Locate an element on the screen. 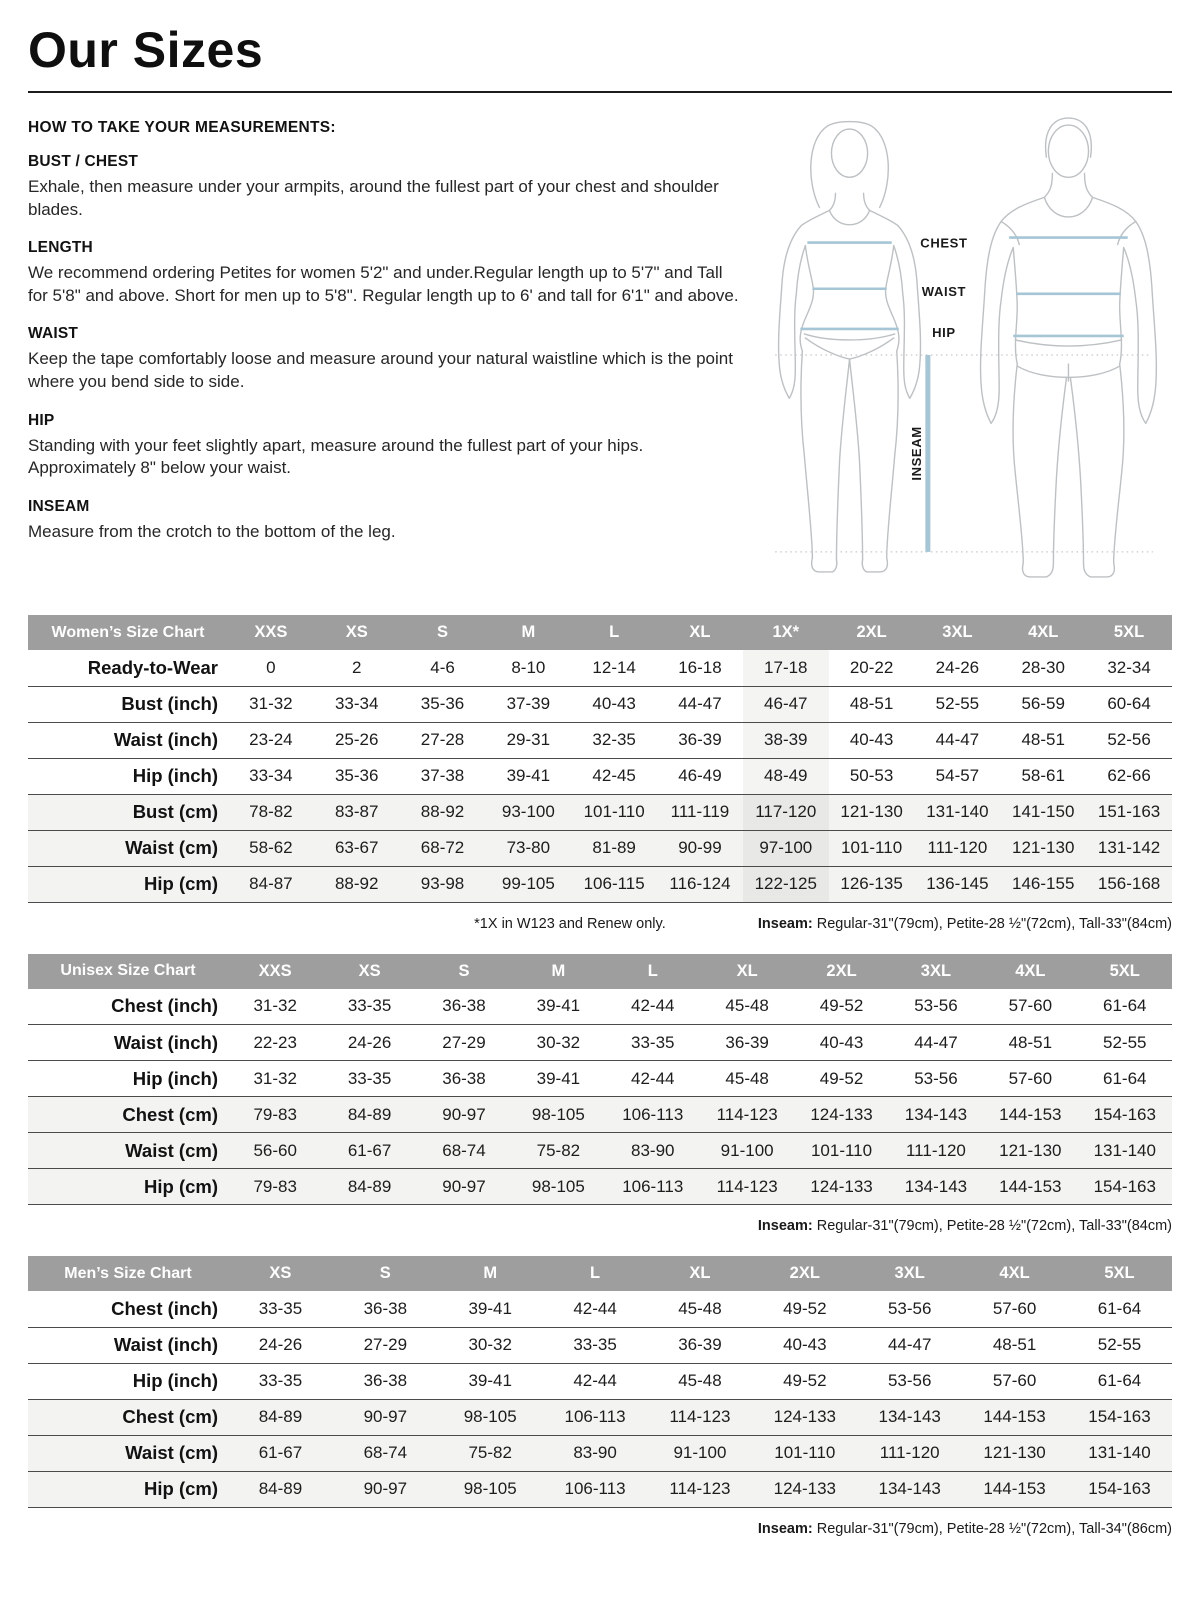  size-column-header: S is located at coordinates (442, 632).